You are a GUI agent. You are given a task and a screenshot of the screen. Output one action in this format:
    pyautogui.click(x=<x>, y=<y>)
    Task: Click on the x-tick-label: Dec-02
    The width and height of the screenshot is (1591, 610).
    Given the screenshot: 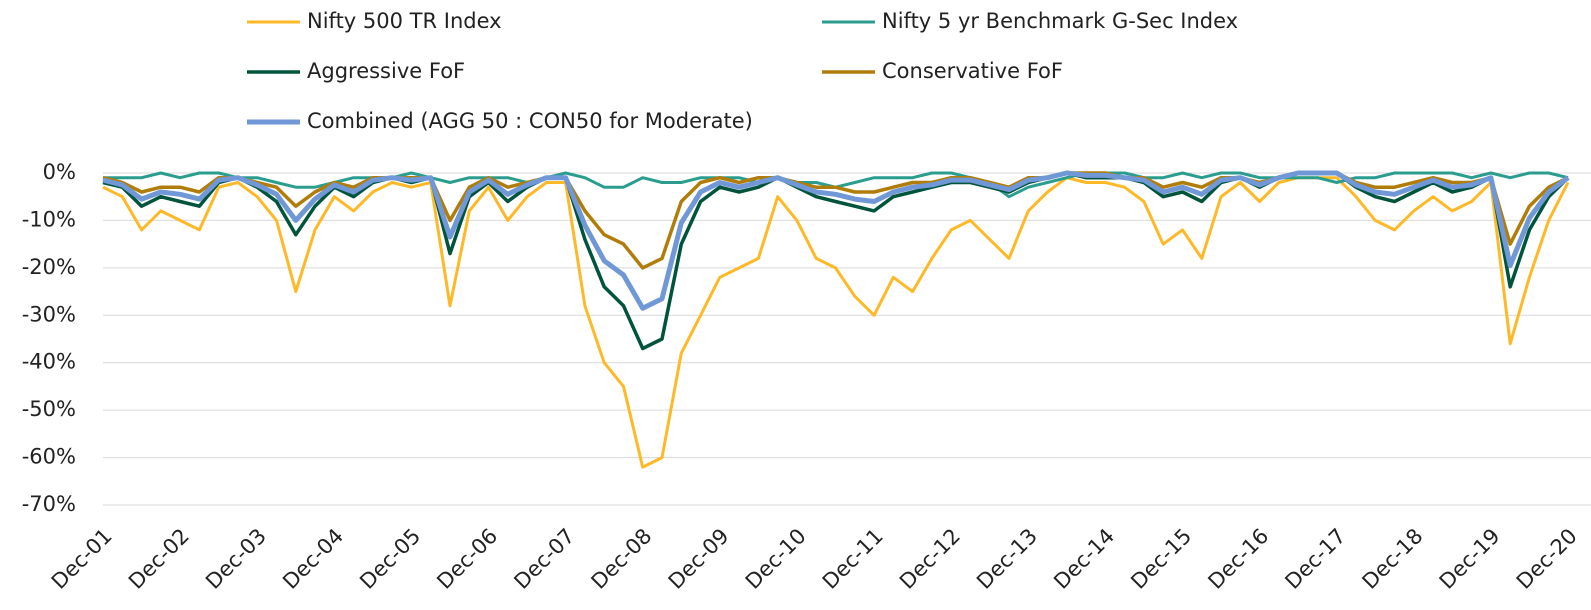 What is the action you would take?
    pyautogui.click(x=159, y=559)
    